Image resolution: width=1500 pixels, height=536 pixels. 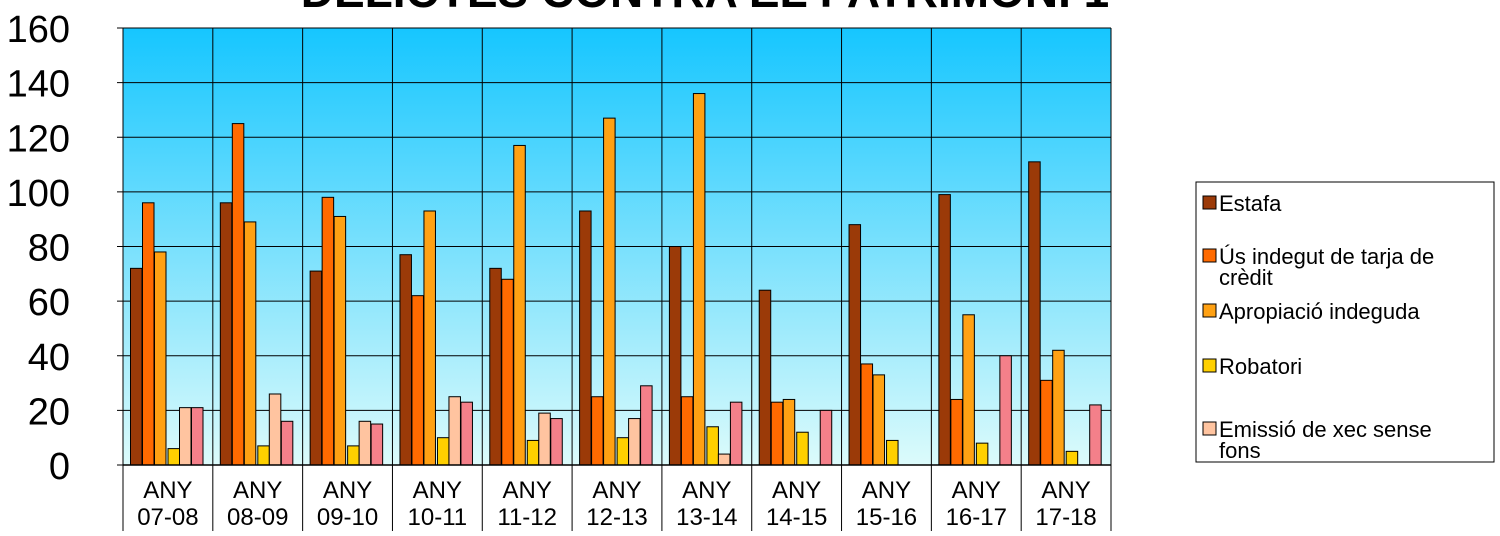 What do you see at coordinates (38, 139) in the screenshot?
I see `y-tick-label: 120` at bounding box center [38, 139].